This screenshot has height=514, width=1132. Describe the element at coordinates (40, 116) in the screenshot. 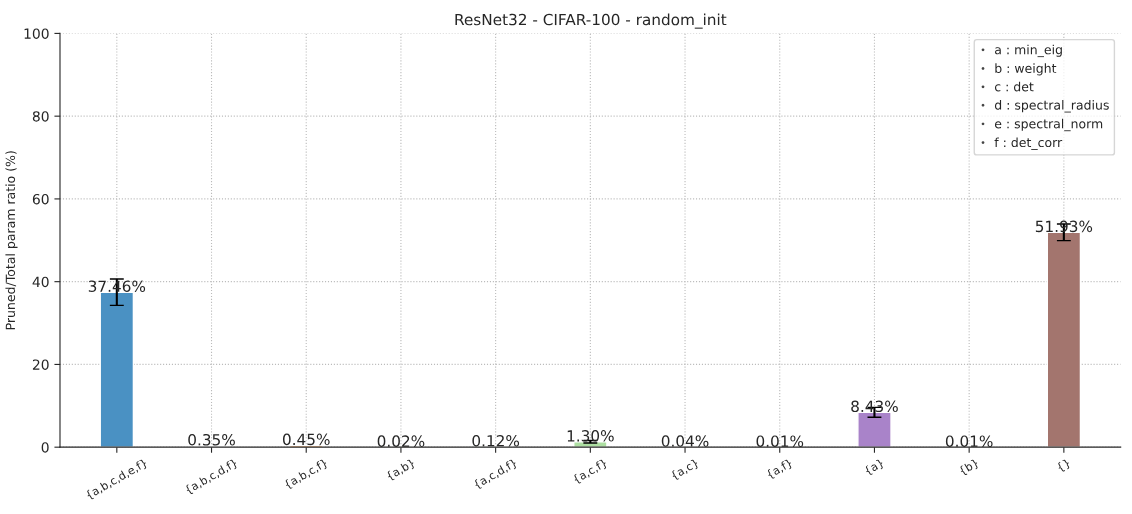

I see `y-tick-label: 80` at that location.